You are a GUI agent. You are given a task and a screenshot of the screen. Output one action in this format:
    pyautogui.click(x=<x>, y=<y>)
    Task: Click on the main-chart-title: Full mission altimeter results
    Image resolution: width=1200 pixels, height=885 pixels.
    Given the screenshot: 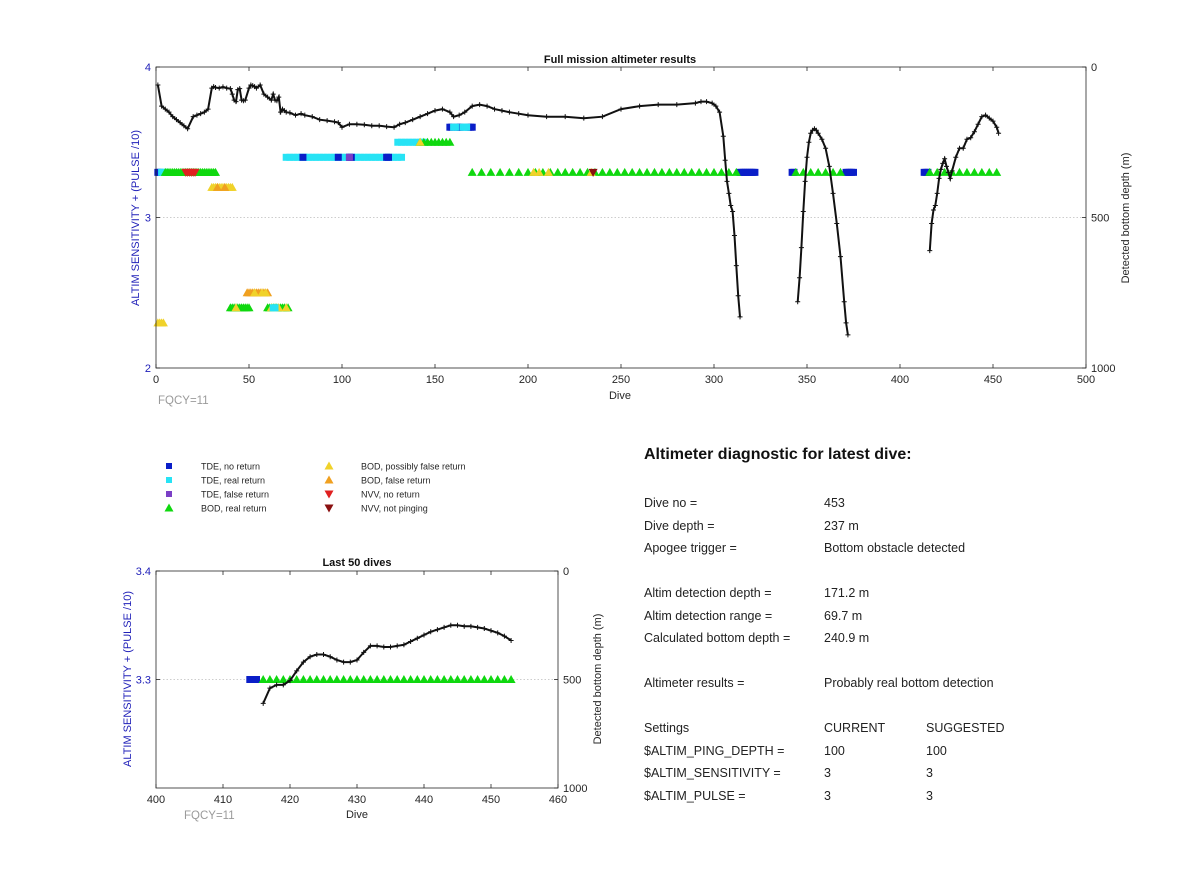 What is the action you would take?
    pyautogui.click(x=620, y=60)
    